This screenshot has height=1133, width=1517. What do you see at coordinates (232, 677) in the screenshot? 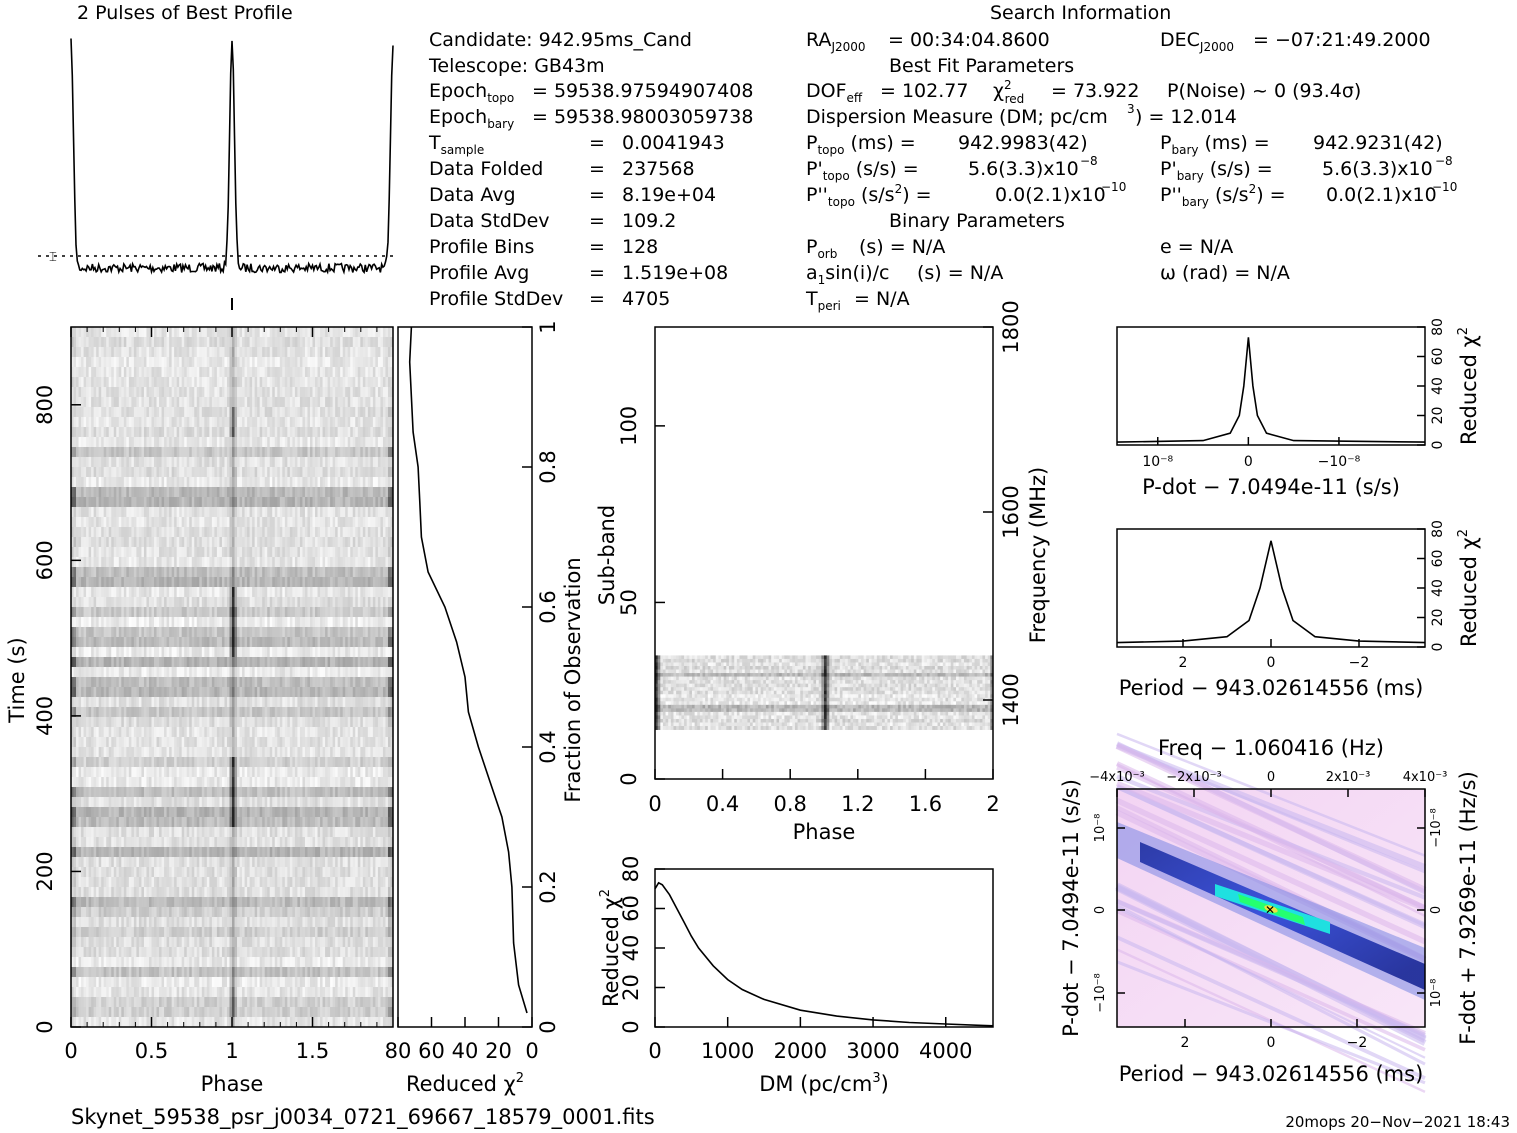
I see `time-phase-greyscale` at bounding box center [232, 677].